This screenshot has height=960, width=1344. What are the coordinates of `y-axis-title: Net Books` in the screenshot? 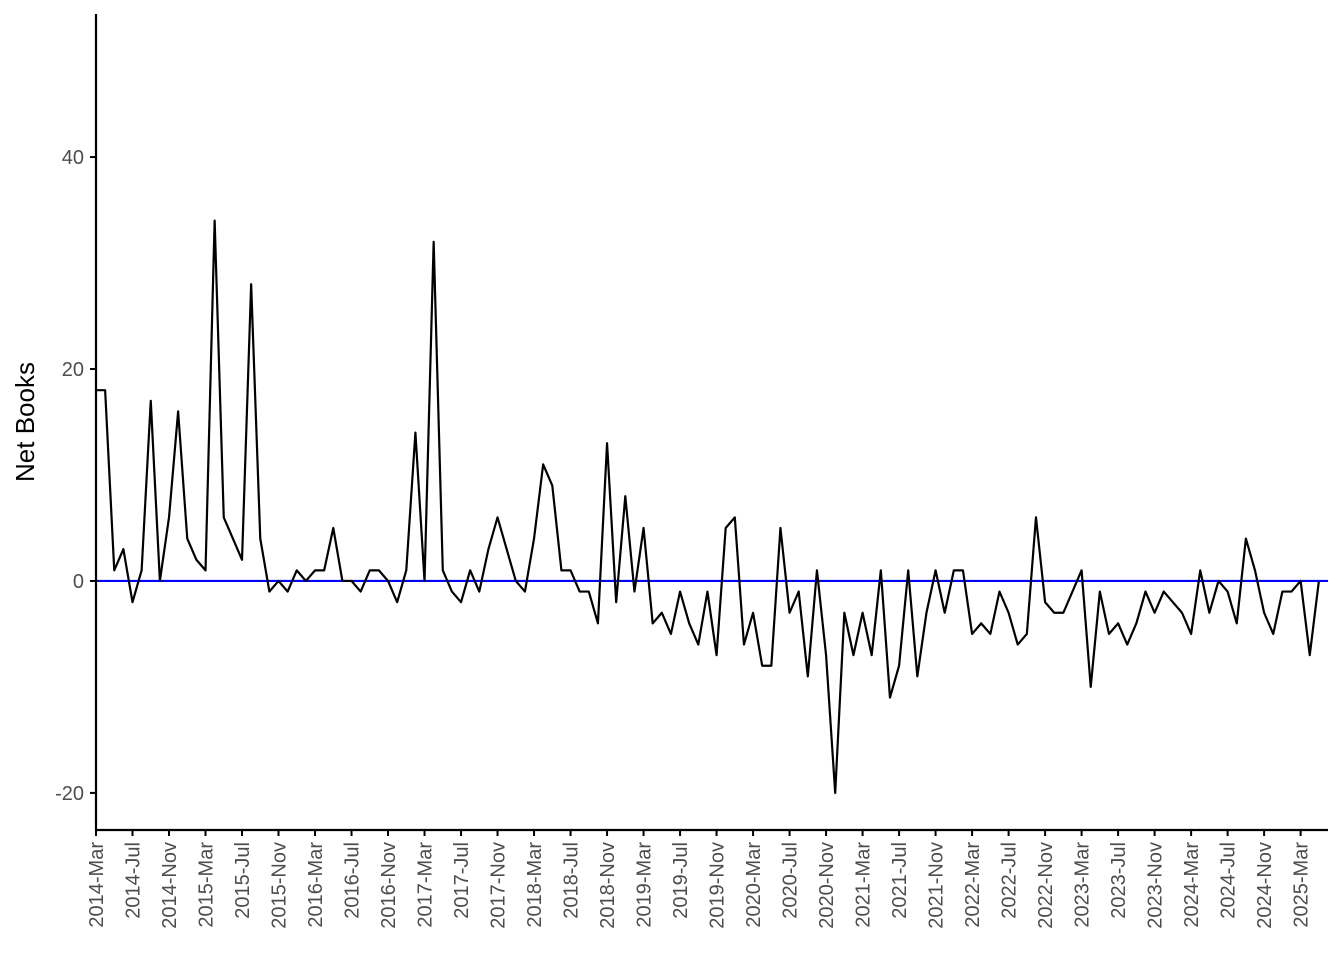 It's located at (25, 422).